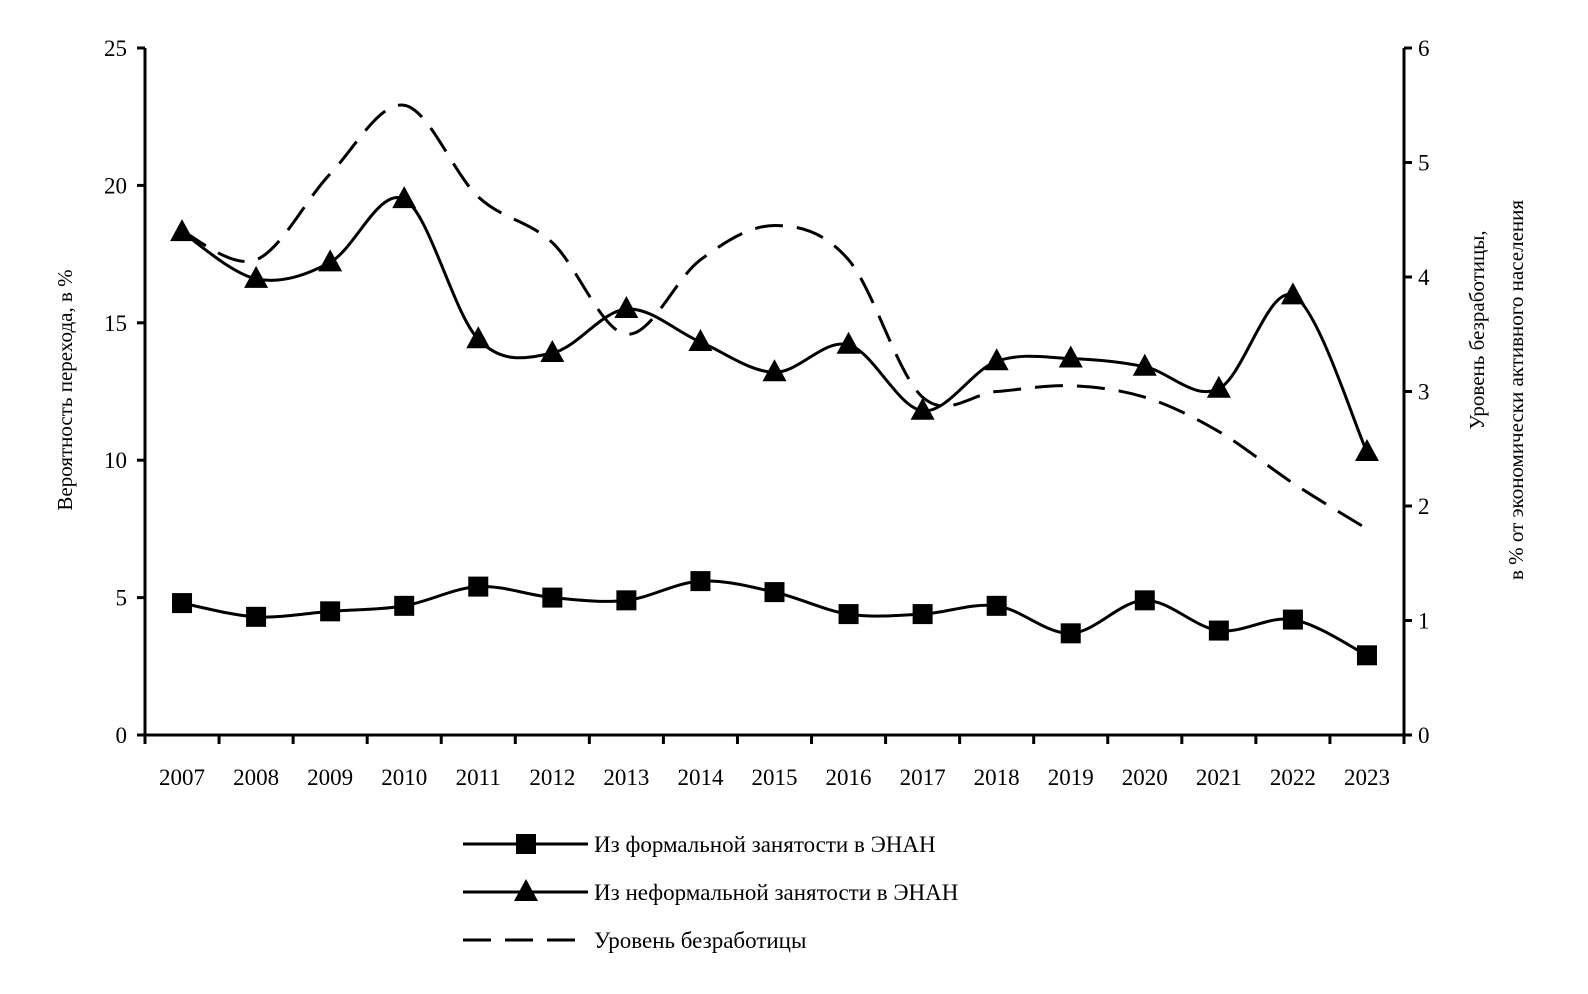  What do you see at coordinates (65, 389) in the screenshot?
I see `y-axis-left-label: Вероятность перехода, в %` at bounding box center [65, 389].